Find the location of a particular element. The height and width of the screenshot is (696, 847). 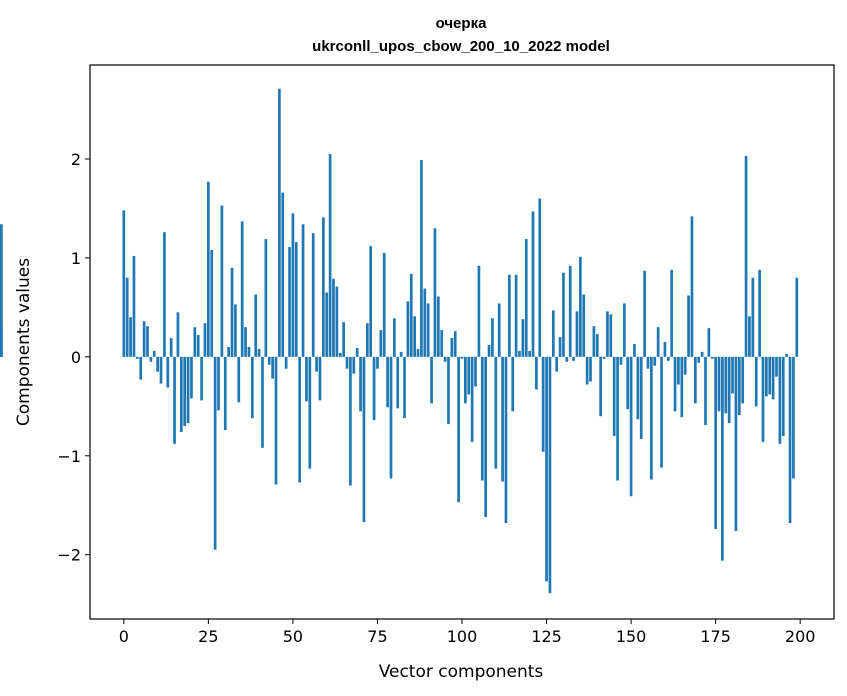

x-tick-label: 100 is located at coordinates (462, 636).